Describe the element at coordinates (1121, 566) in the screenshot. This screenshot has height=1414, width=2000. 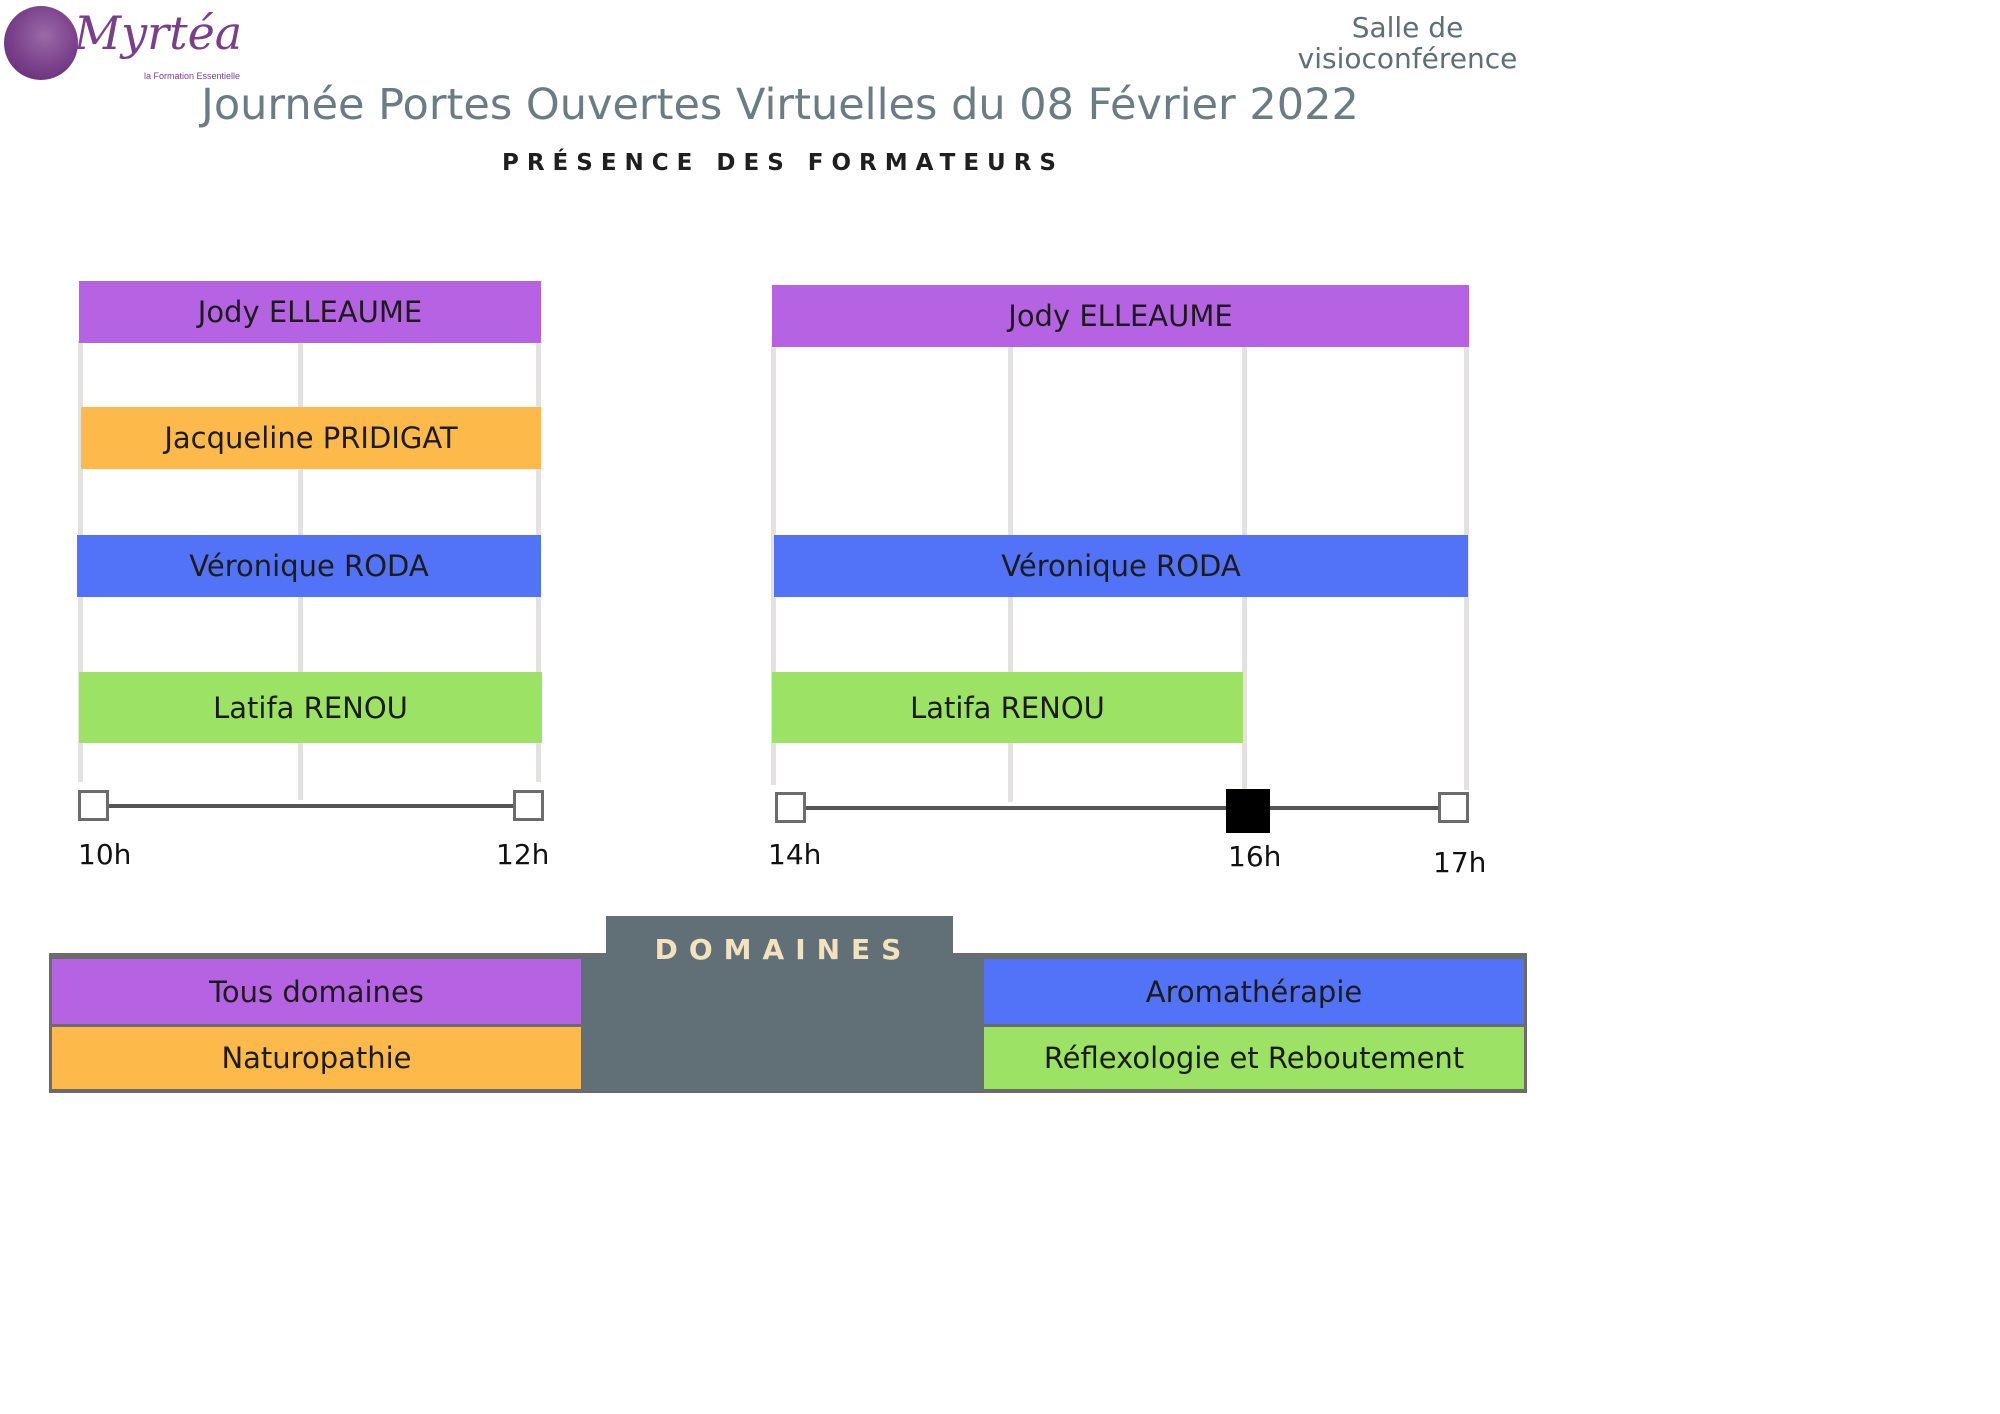
I see `bar-veronique-roda-afternoon: Véronique RODA` at that location.